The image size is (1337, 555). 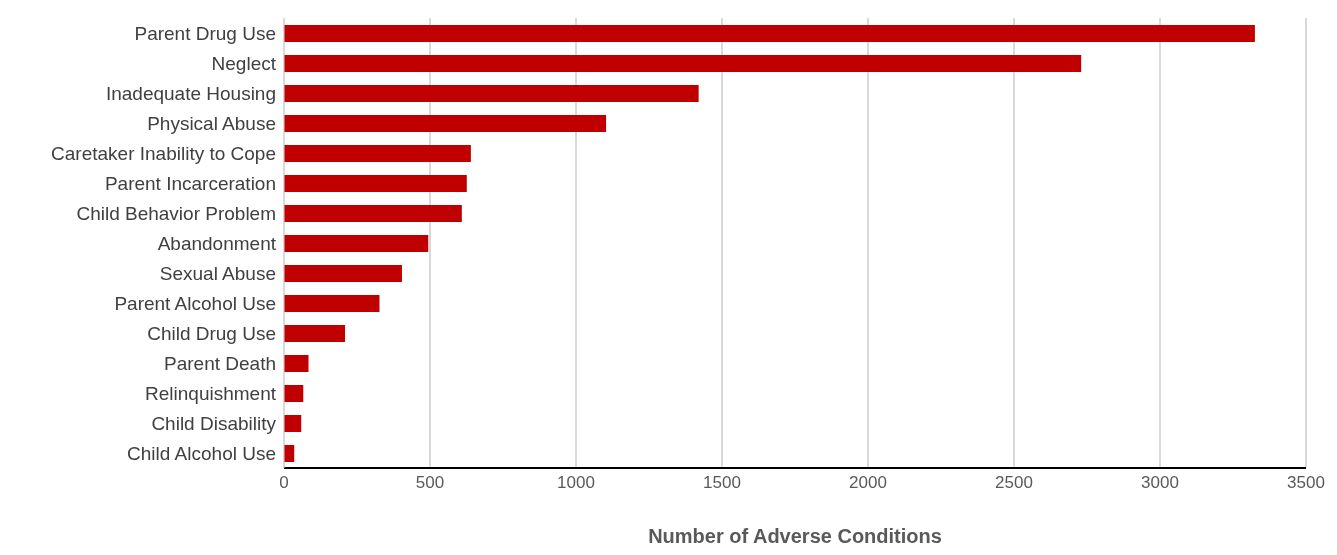 I want to click on y-tick-label: Child Drug Use, so click(x=211, y=333).